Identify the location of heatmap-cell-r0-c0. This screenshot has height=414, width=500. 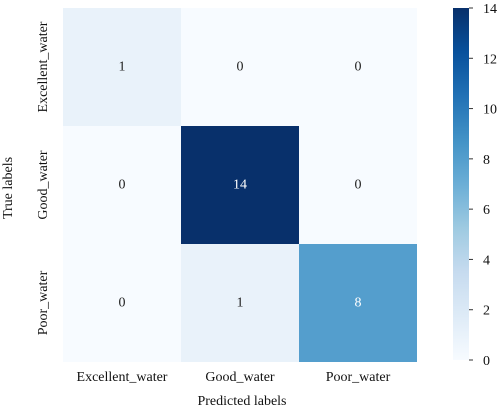
(122, 67).